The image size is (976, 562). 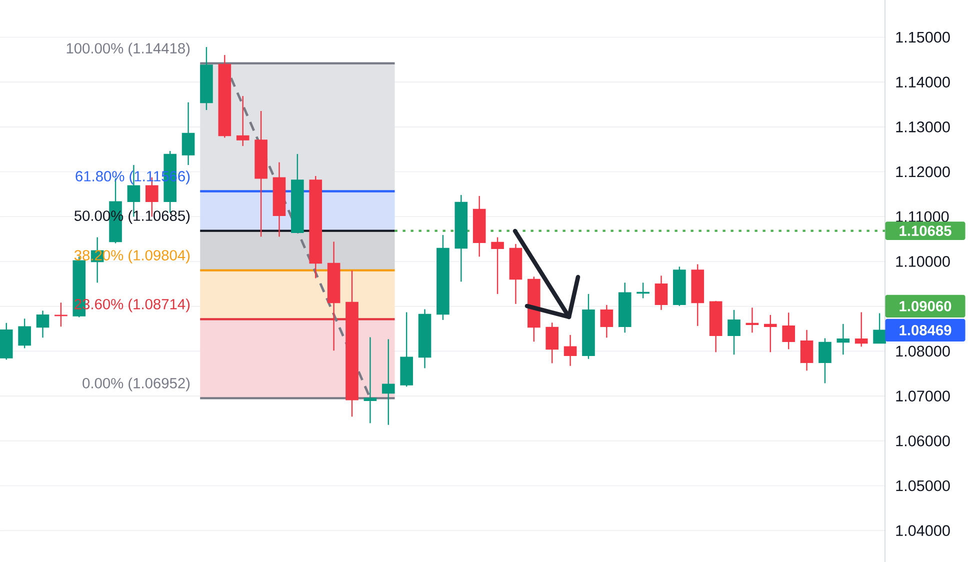 What do you see at coordinates (923, 82) in the screenshot?
I see `y-tick-label: 1.14000` at bounding box center [923, 82].